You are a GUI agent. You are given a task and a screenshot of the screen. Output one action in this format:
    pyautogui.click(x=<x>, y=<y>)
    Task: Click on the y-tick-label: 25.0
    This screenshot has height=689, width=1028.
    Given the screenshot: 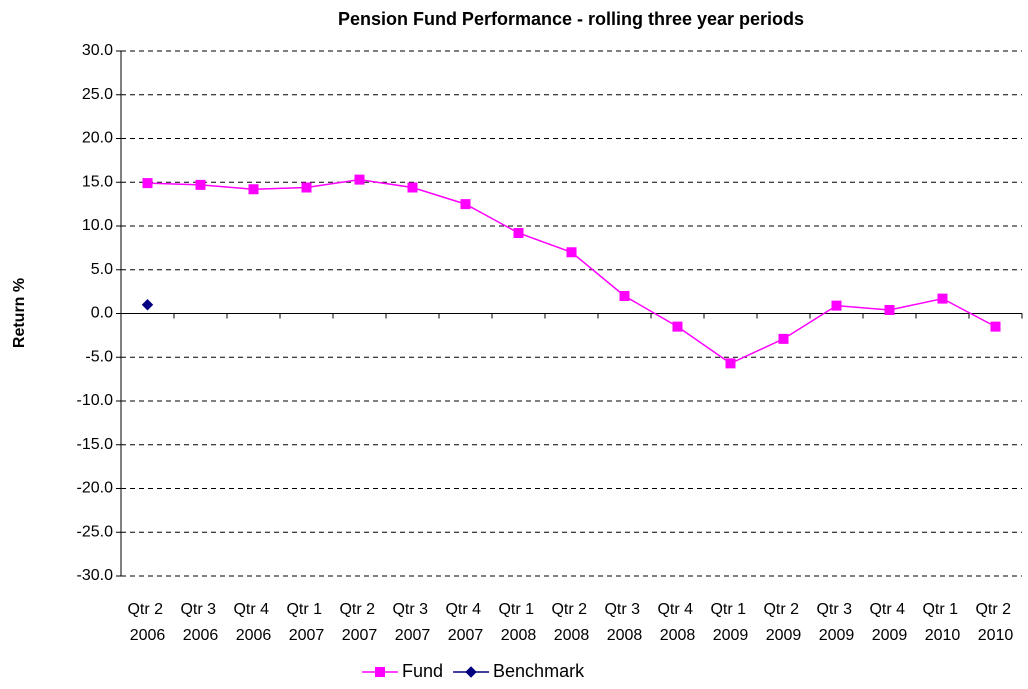 What is the action you would take?
    pyautogui.click(x=97, y=94)
    